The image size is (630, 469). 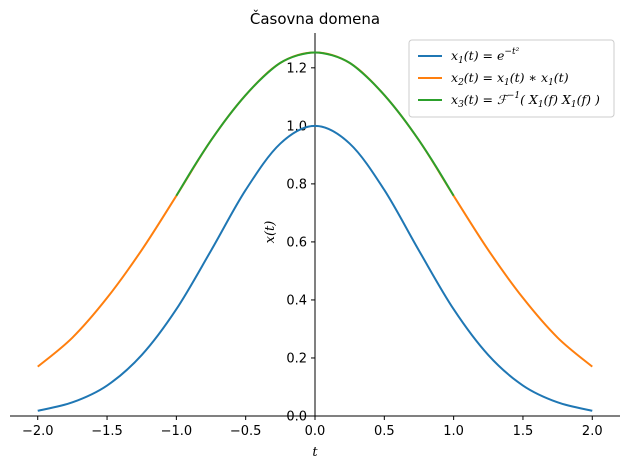 What do you see at coordinates (315, 452) in the screenshot?
I see `x-axis-label: t` at bounding box center [315, 452].